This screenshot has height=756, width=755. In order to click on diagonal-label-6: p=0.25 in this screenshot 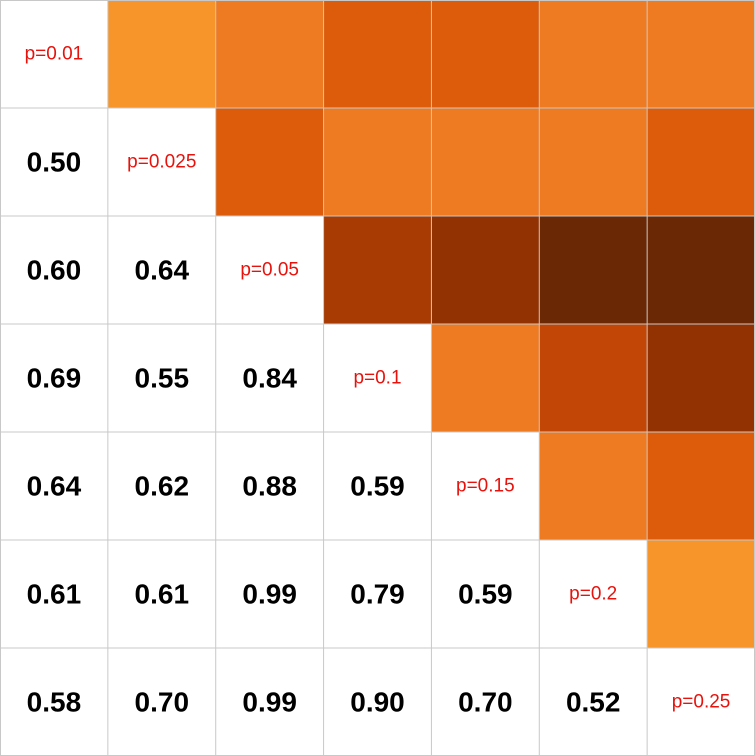, I will do `click(701, 702)`.